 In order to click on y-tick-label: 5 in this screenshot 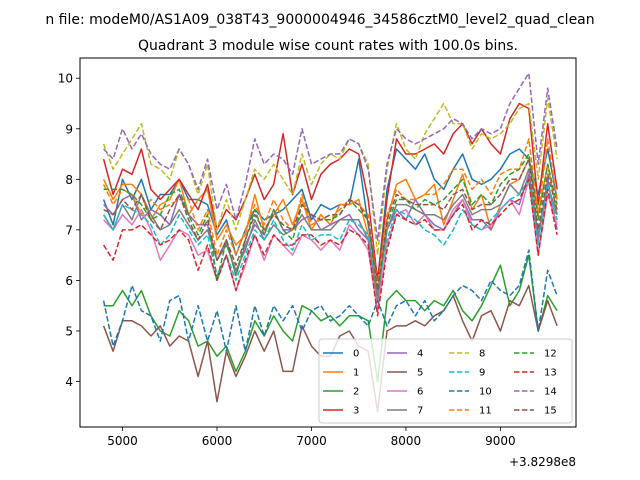, I will do `click(69, 331)`.